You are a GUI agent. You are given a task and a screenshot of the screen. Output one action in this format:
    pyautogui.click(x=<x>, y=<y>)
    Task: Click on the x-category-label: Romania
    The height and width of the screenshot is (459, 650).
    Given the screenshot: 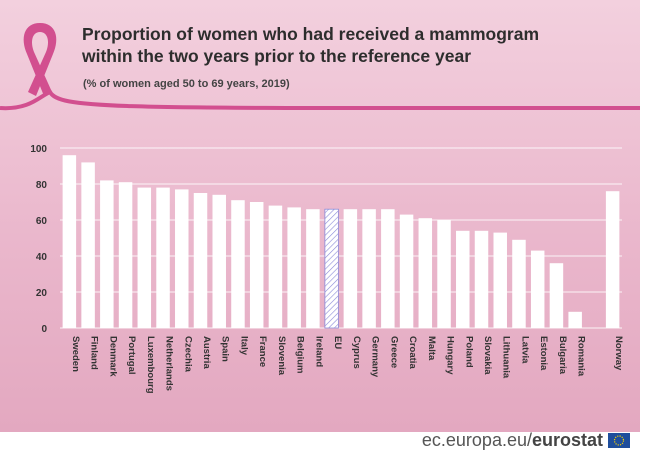 What is the action you would take?
    pyautogui.click(x=581, y=356)
    